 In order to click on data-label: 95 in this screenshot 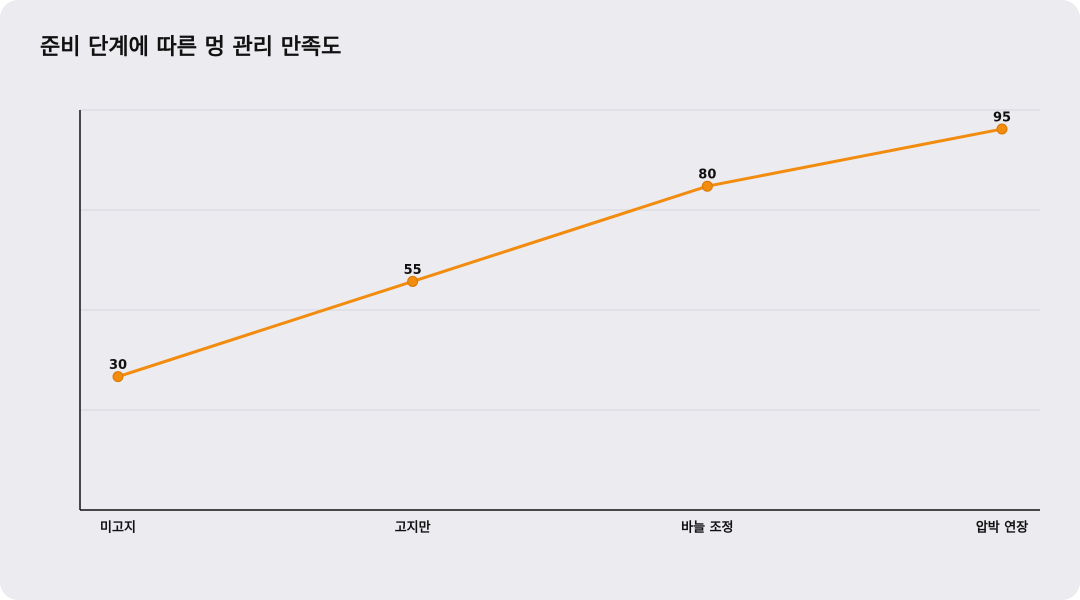, I will do `click(1002, 118)`.